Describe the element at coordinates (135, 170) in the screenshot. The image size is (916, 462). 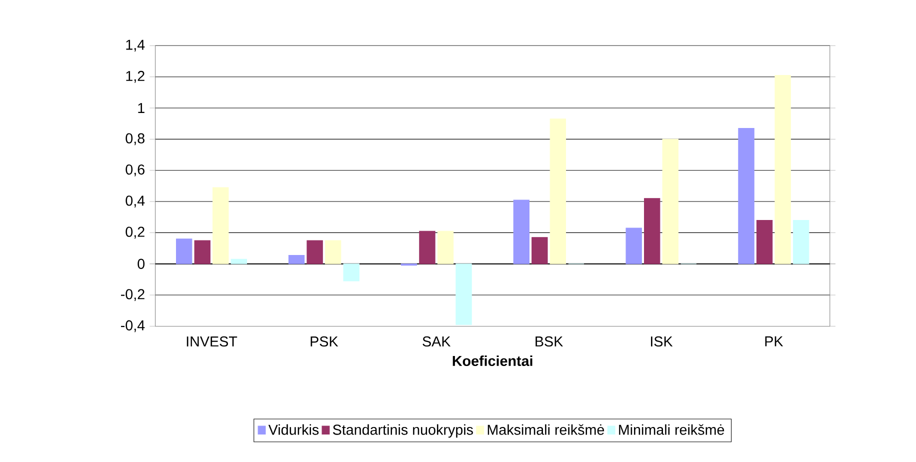
I see `y-tick-label: 0,6` at that location.